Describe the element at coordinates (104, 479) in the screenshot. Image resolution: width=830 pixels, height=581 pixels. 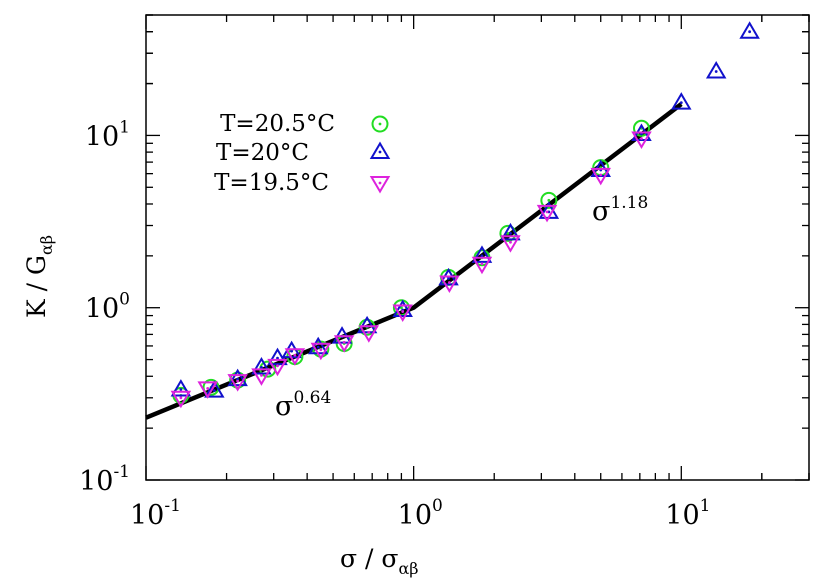
I see `y-tick-label: 10-1` at that location.